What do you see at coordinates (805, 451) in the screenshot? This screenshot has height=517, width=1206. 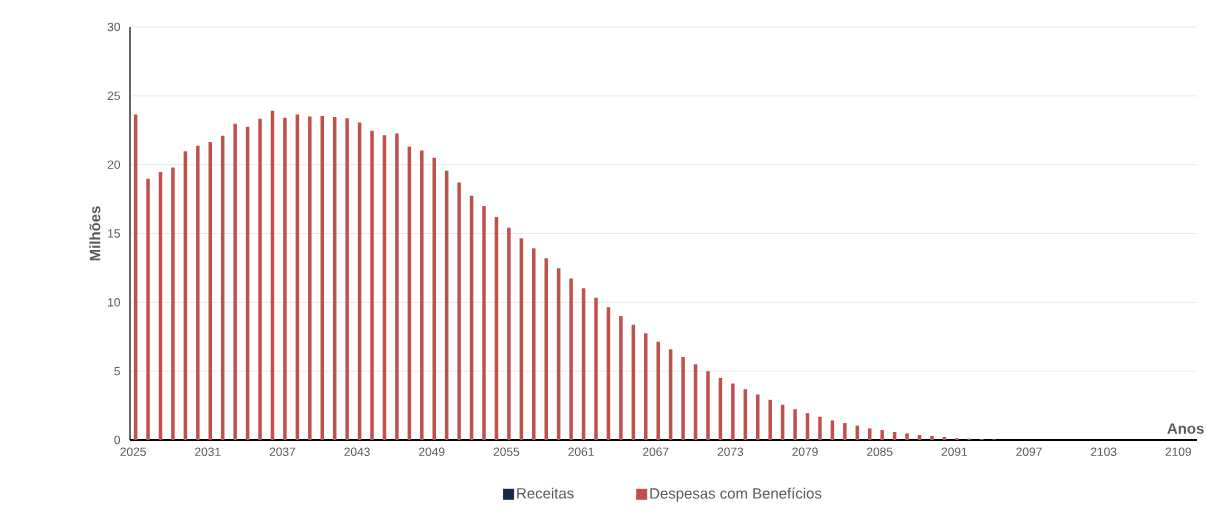 I see `x-tick-label: 2079` at bounding box center [805, 451].